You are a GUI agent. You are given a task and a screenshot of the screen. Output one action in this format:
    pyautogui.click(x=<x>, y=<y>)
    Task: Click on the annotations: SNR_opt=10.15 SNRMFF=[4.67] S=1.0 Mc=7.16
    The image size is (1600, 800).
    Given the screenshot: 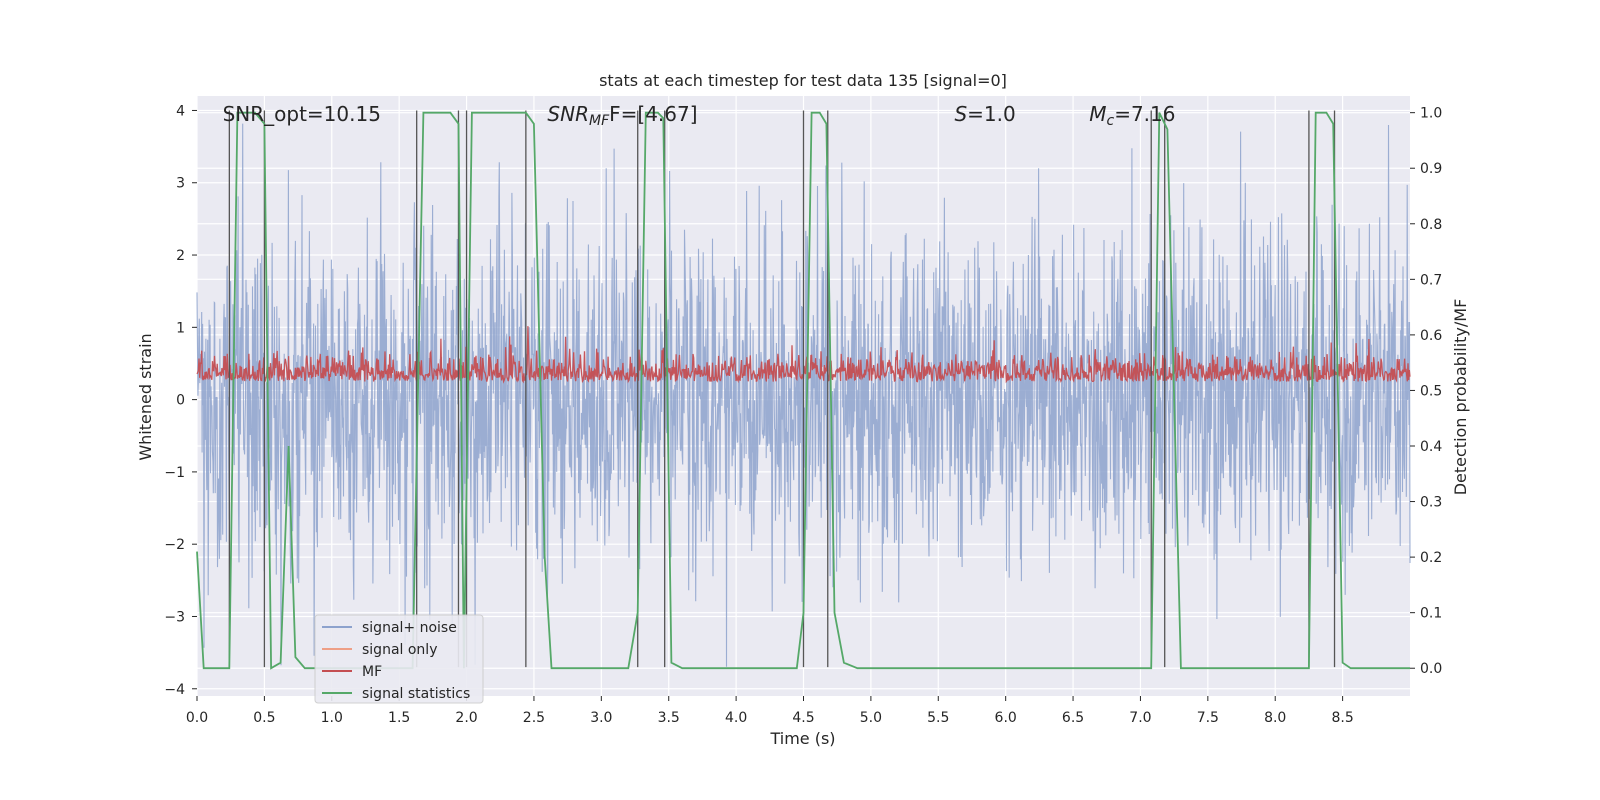 What is the action you would take?
    pyautogui.click(x=699, y=115)
    